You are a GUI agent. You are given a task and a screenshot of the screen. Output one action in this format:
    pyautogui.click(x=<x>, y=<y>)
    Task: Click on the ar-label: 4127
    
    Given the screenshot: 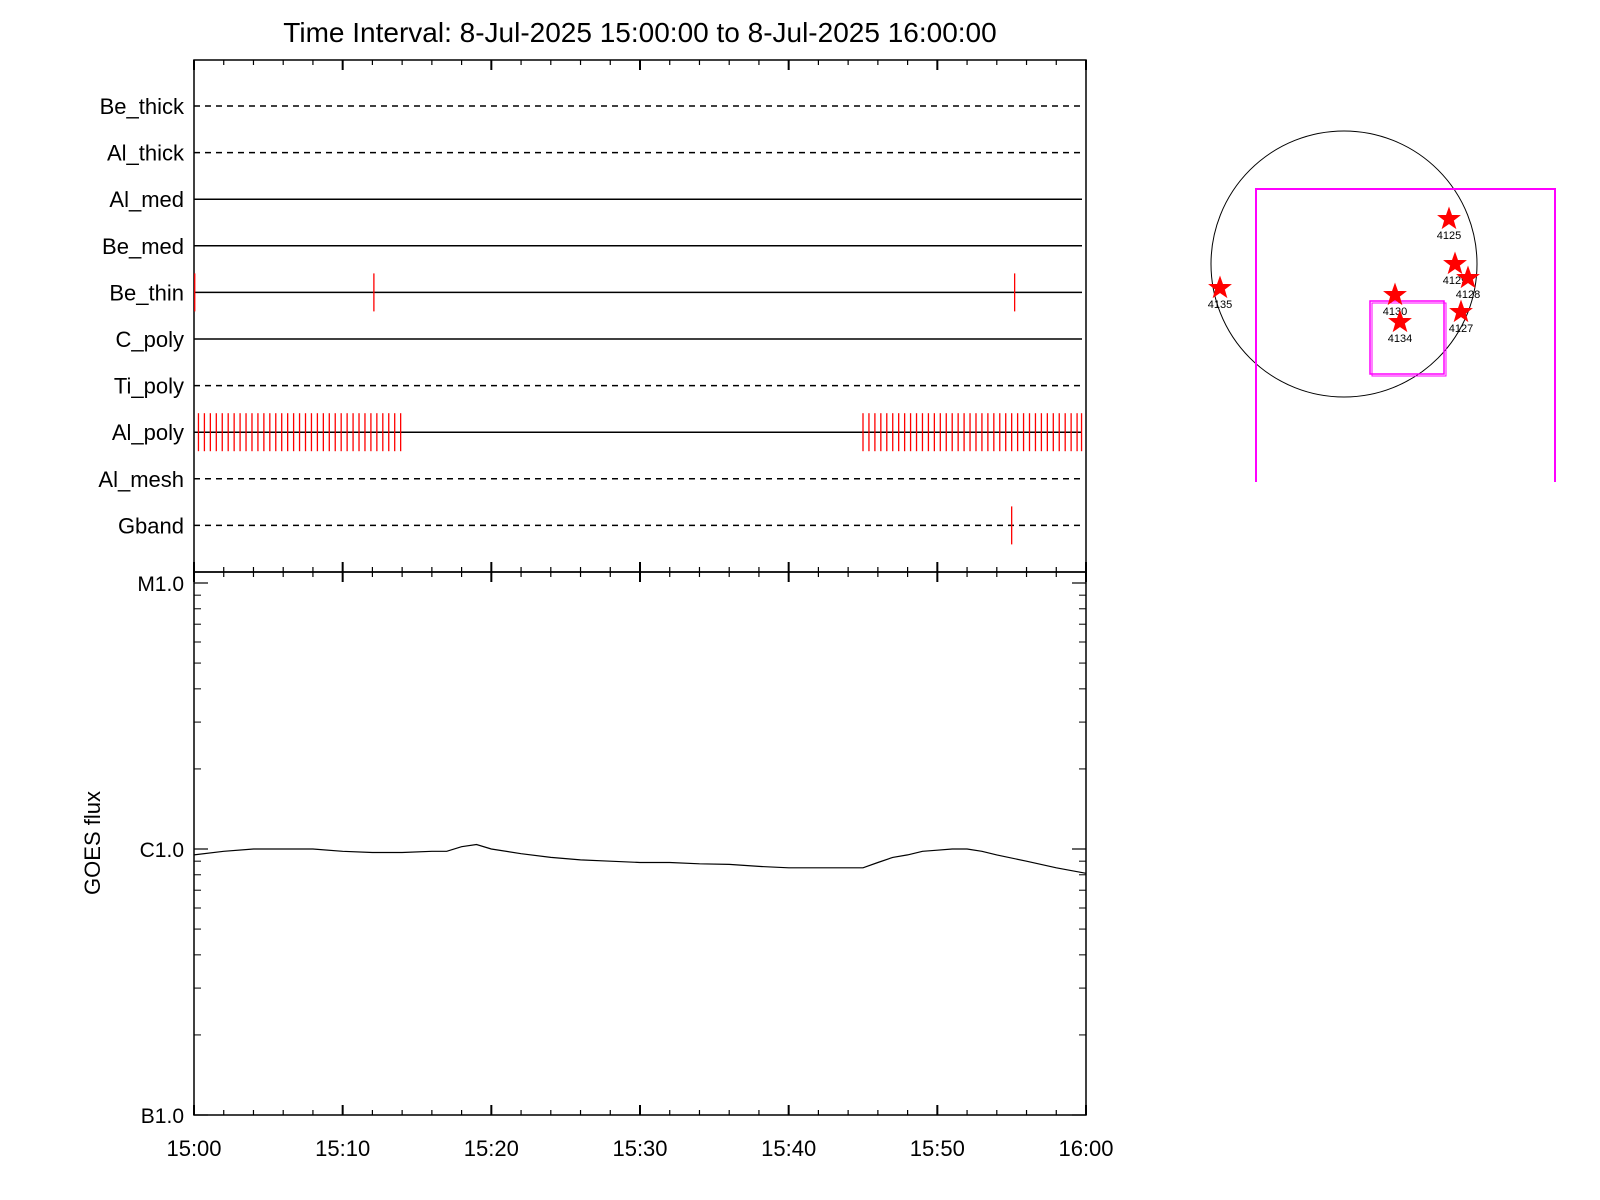 What is the action you would take?
    pyautogui.click(x=1461, y=329)
    